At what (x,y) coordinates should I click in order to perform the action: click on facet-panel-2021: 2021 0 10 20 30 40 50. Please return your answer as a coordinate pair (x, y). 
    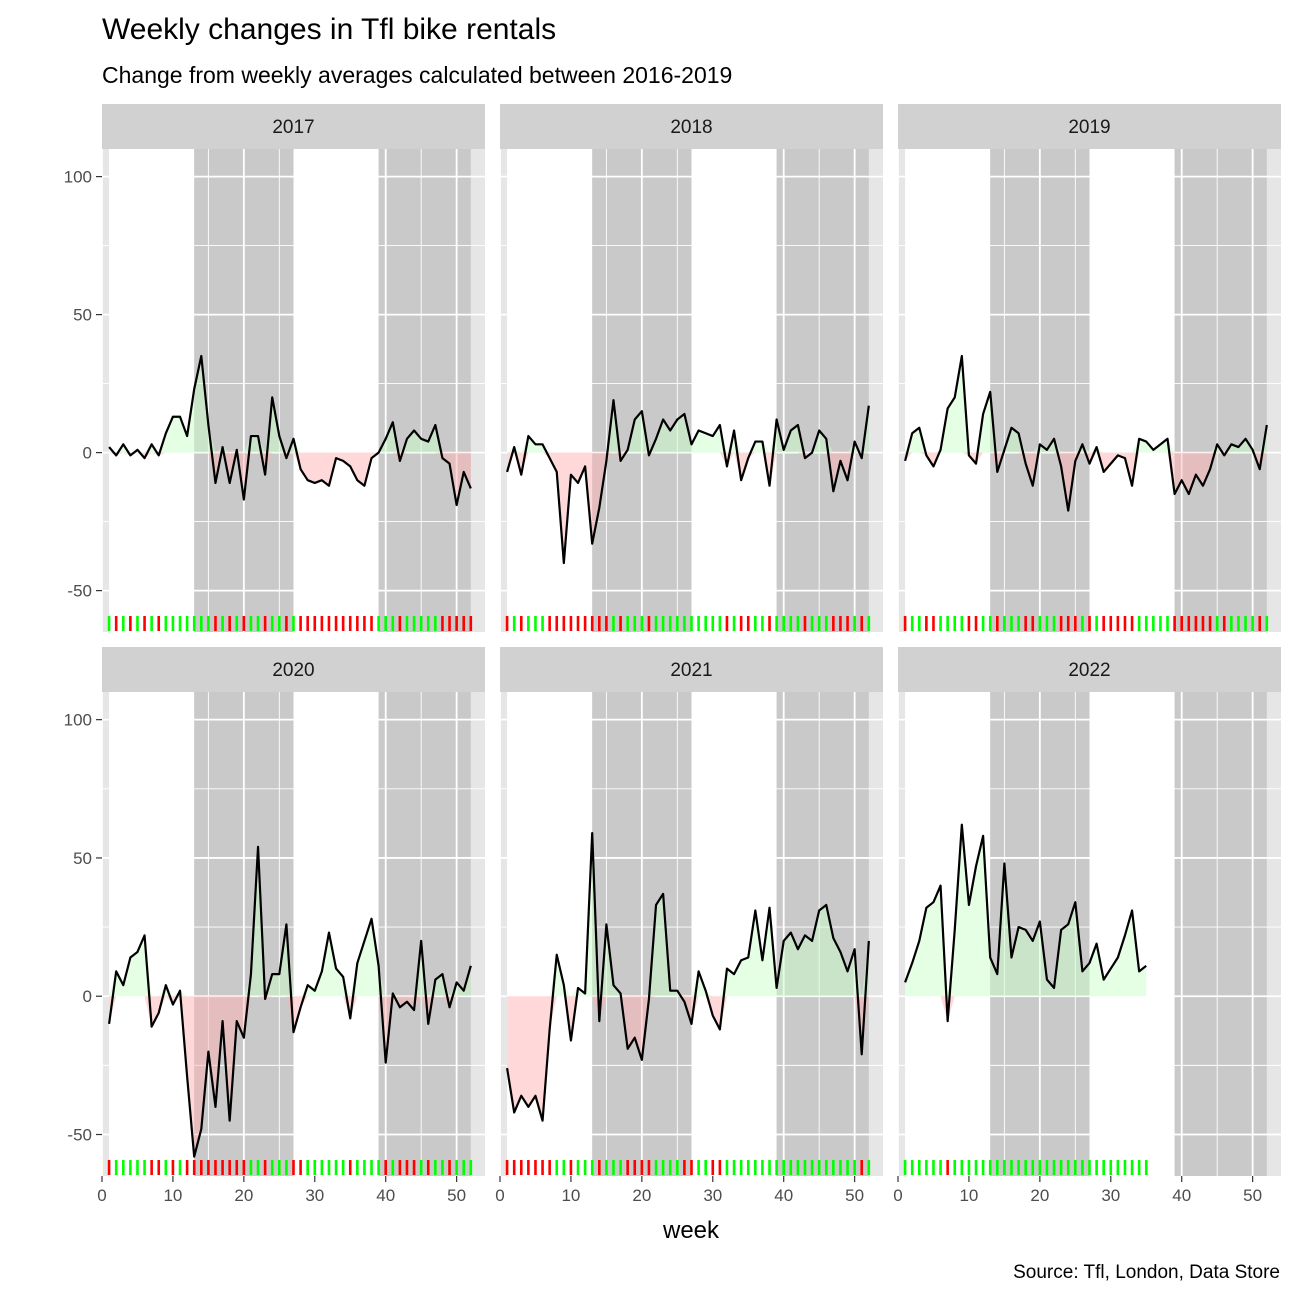
    Looking at the image, I should click on (689, 926).